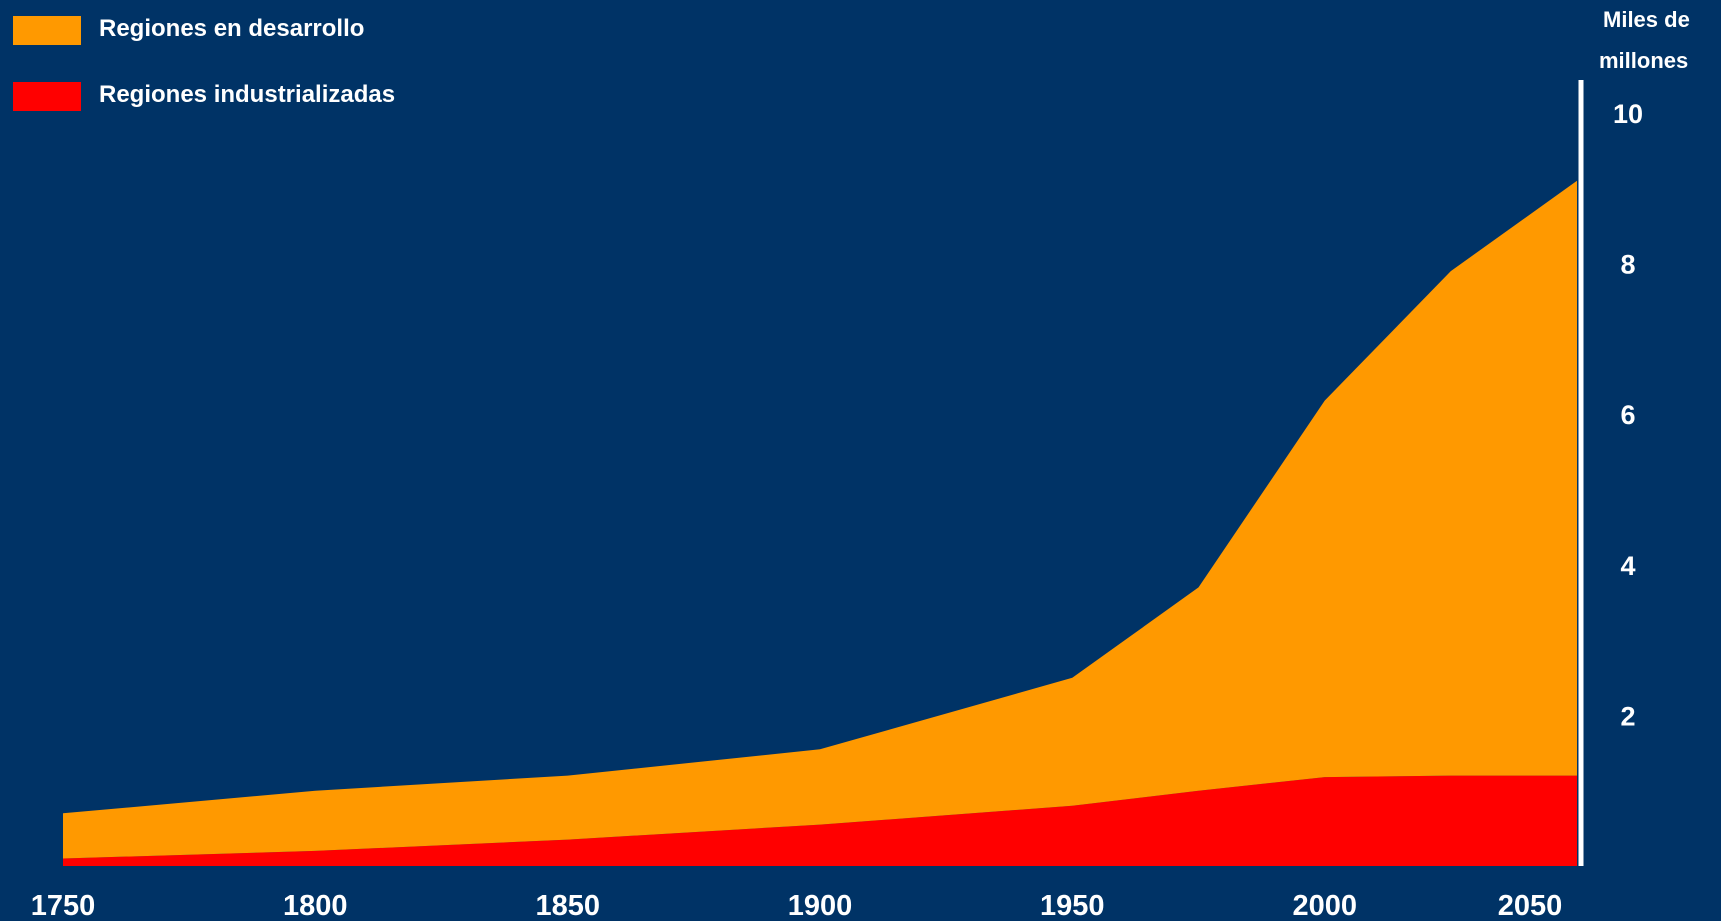 The width and height of the screenshot is (1721, 921). Describe the element at coordinates (1644, 40) in the screenshot. I see `y-axis-unit: Miles de millones` at that location.